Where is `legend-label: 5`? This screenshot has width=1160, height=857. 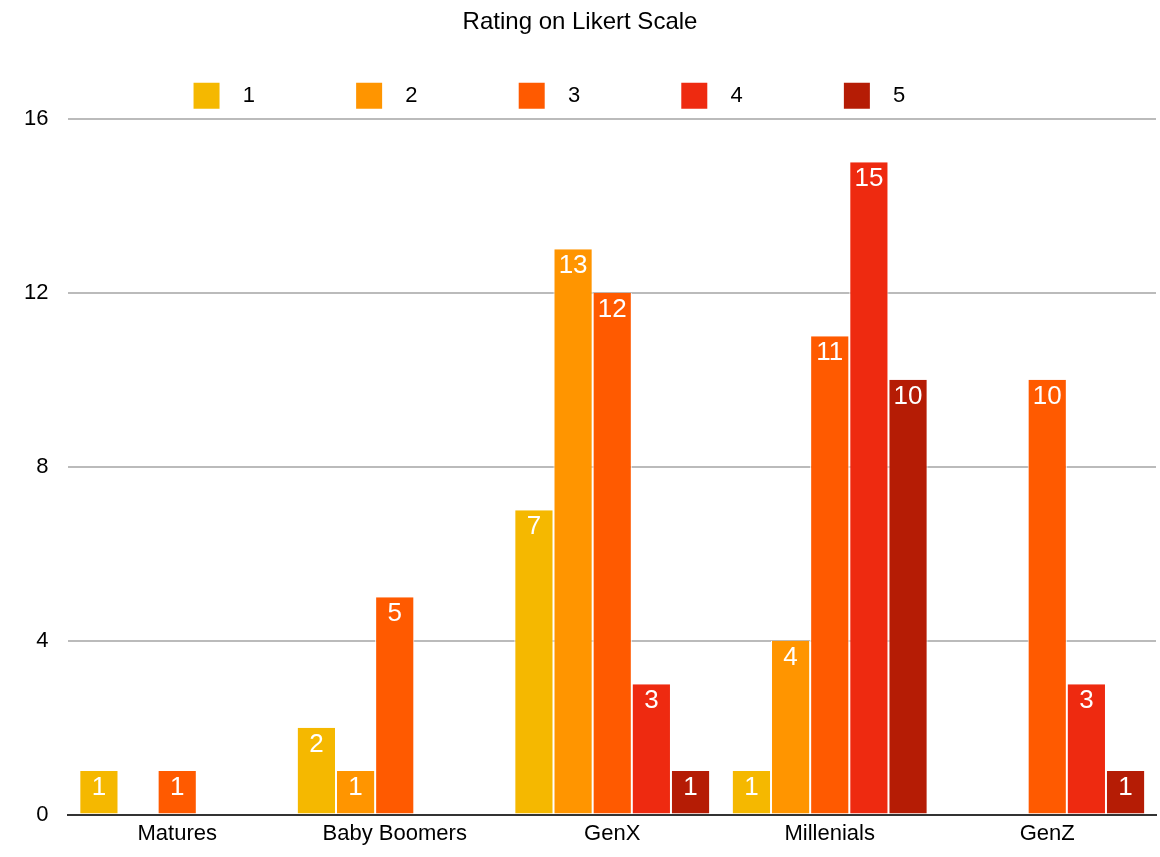 legend-label: 5 is located at coordinates (923, 94).